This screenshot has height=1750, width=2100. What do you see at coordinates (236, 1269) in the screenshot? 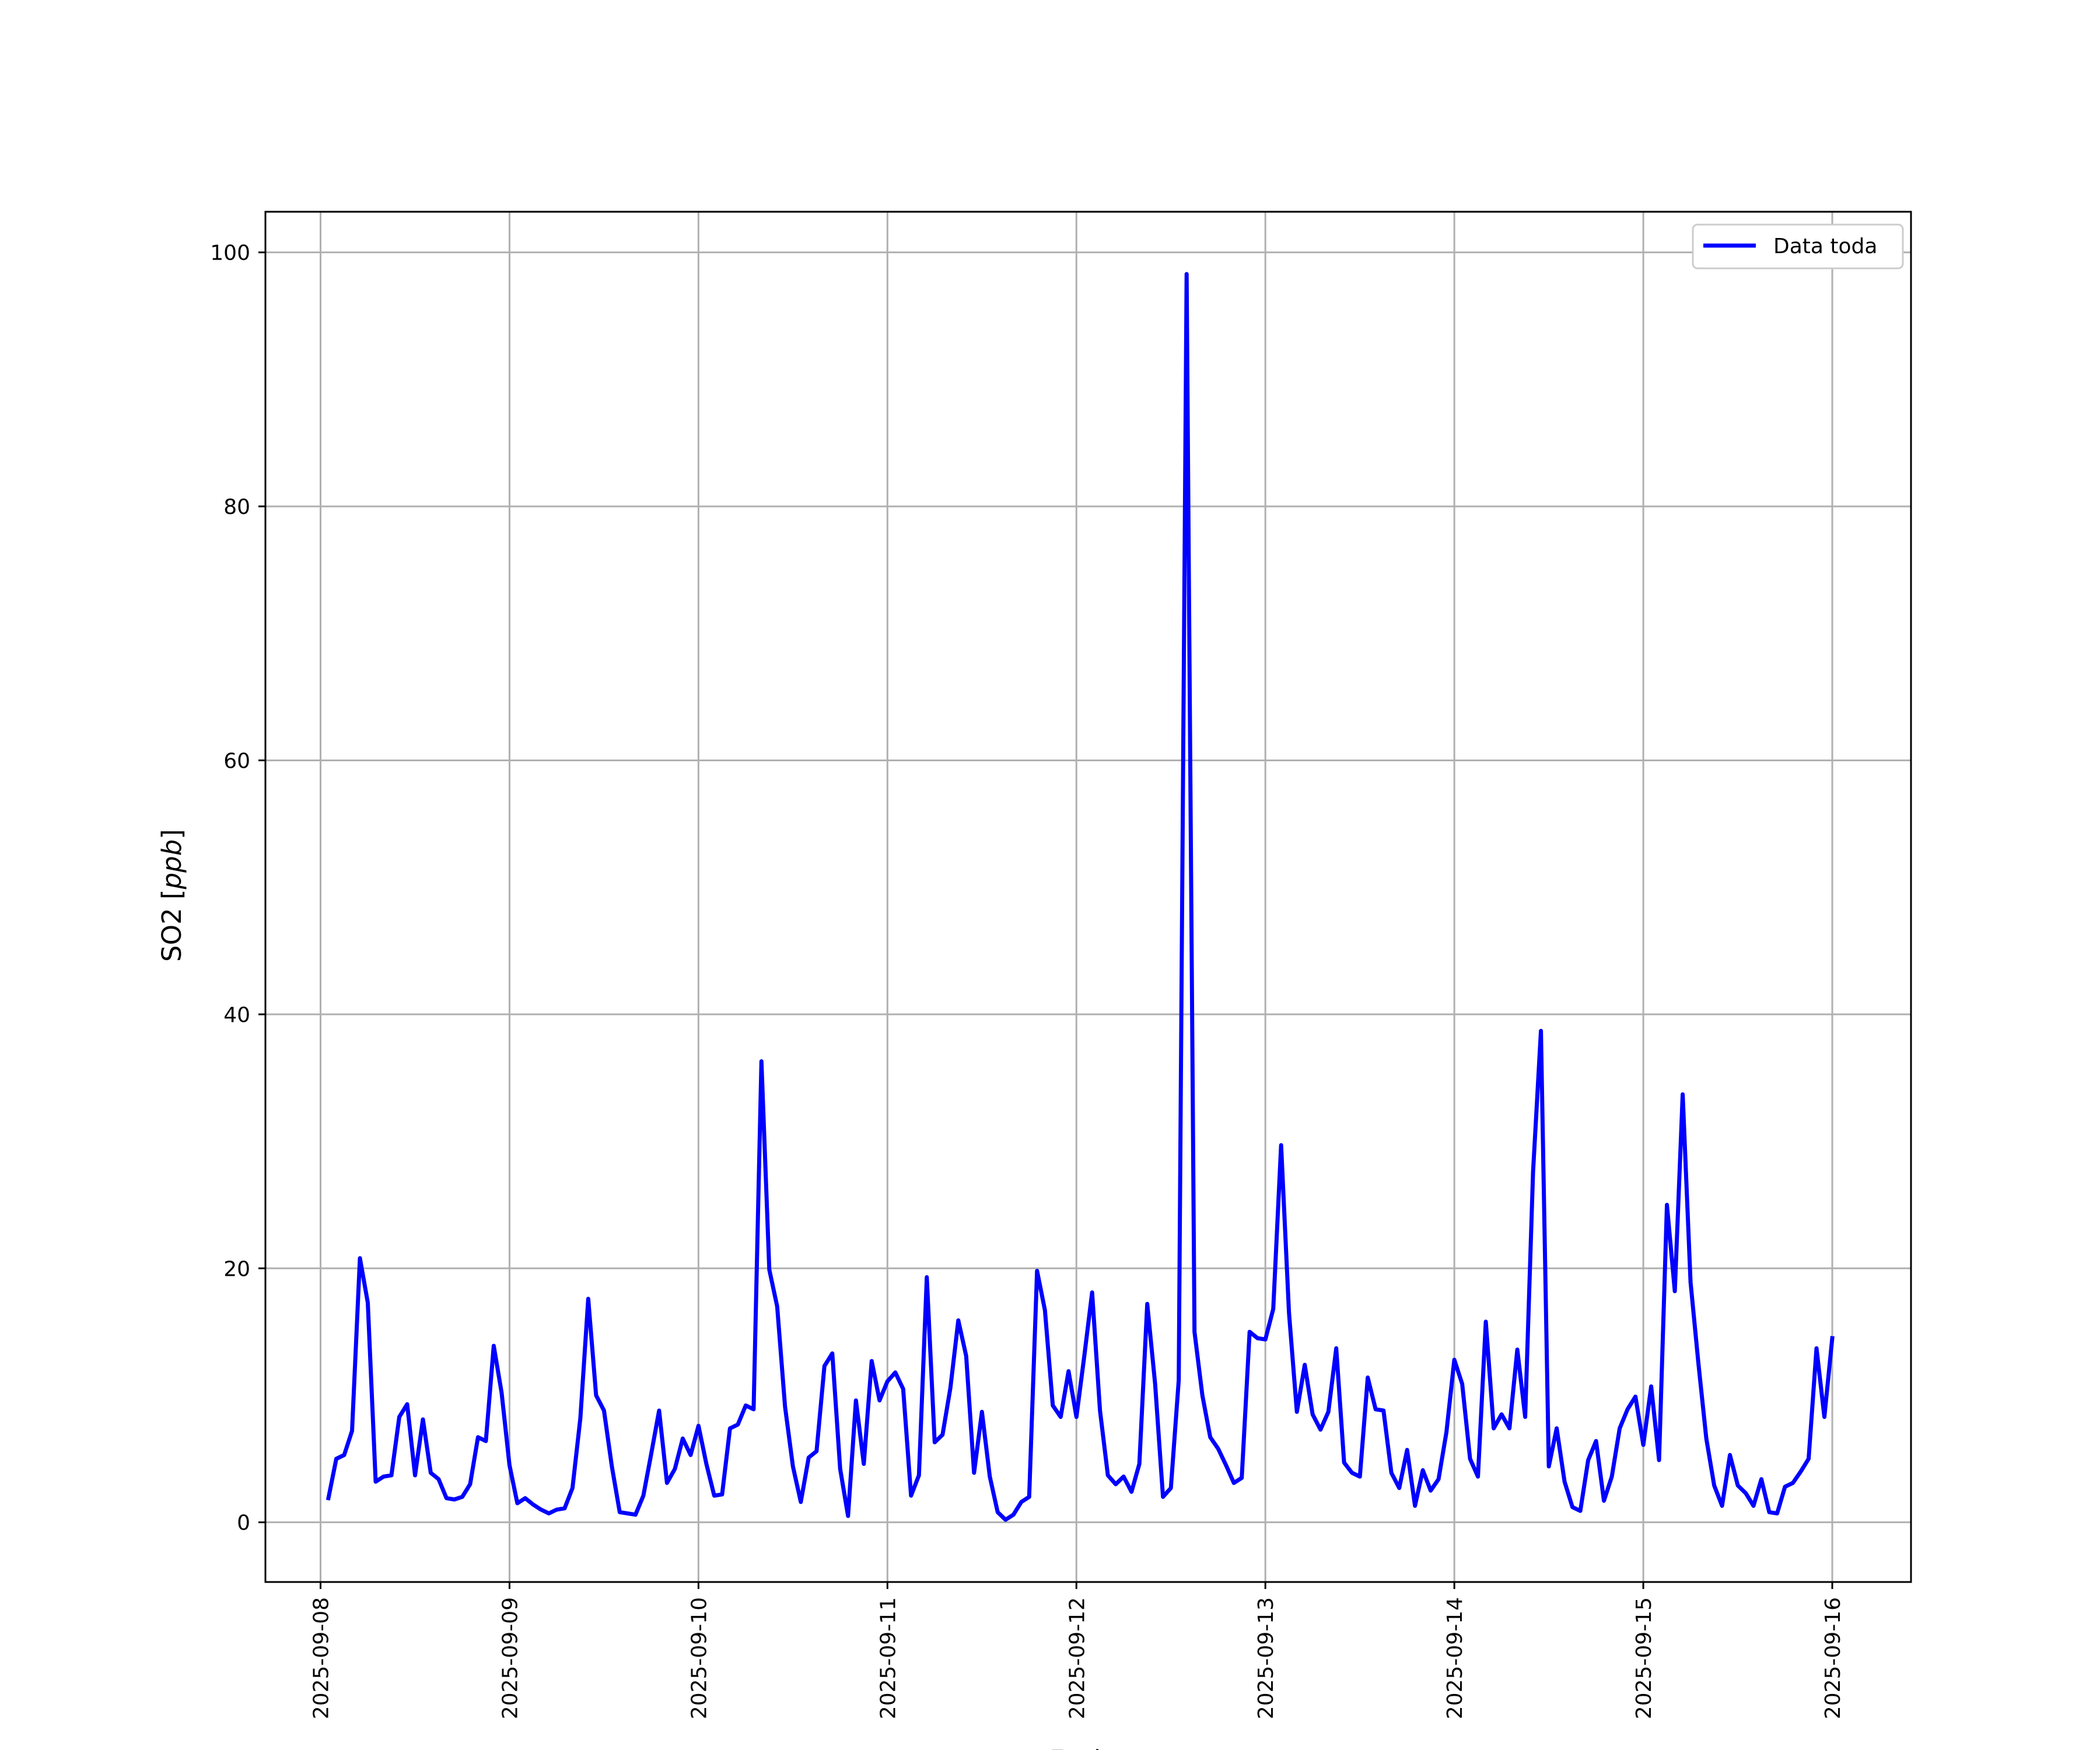
I see `y-tick-label: 20` at bounding box center [236, 1269].